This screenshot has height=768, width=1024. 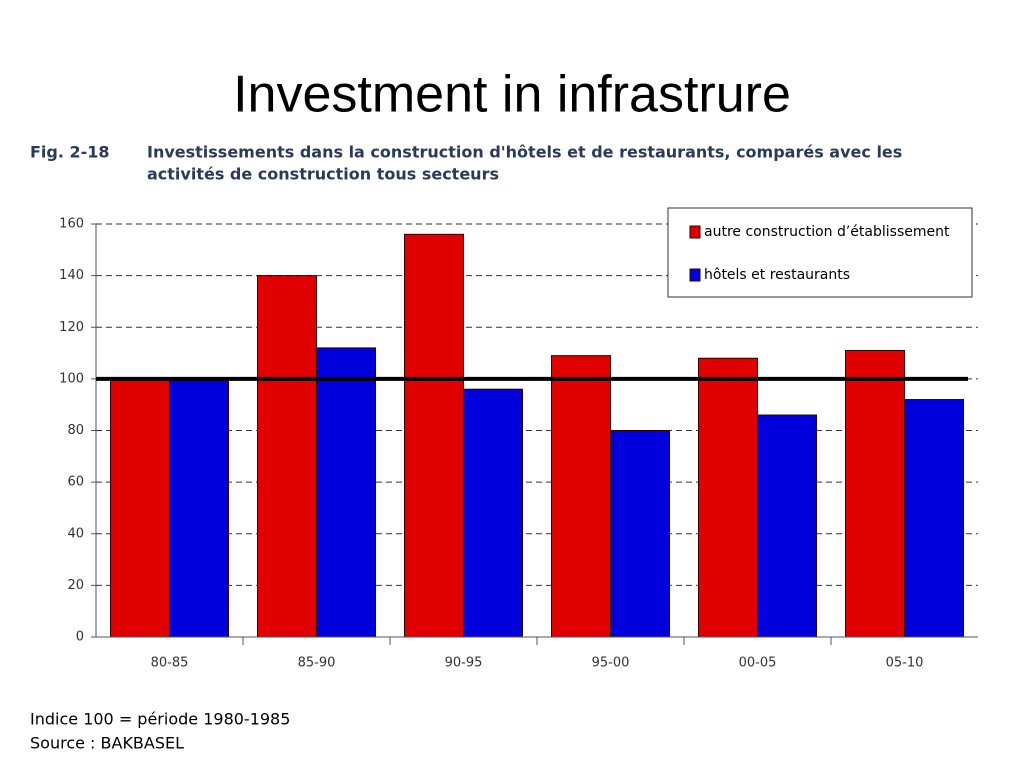 I want to click on x-tick-label: 95-00, so click(x=611, y=663).